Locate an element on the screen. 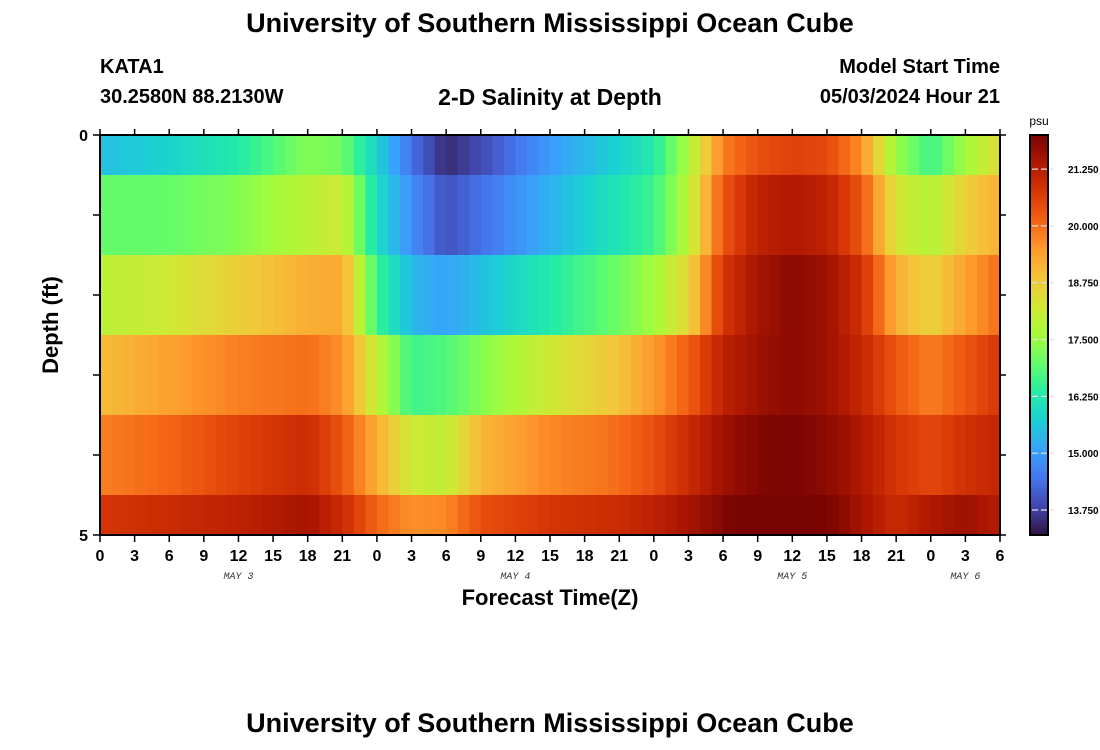 The width and height of the screenshot is (1100, 750). x-tick-label: 18 is located at coordinates (585, 556).